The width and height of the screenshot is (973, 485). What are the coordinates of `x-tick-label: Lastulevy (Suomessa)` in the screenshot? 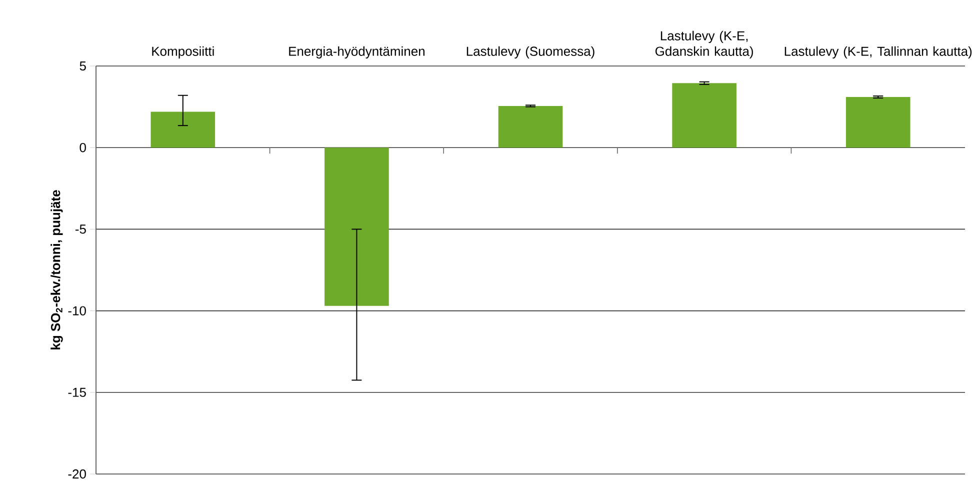 It's located at (530, 52).